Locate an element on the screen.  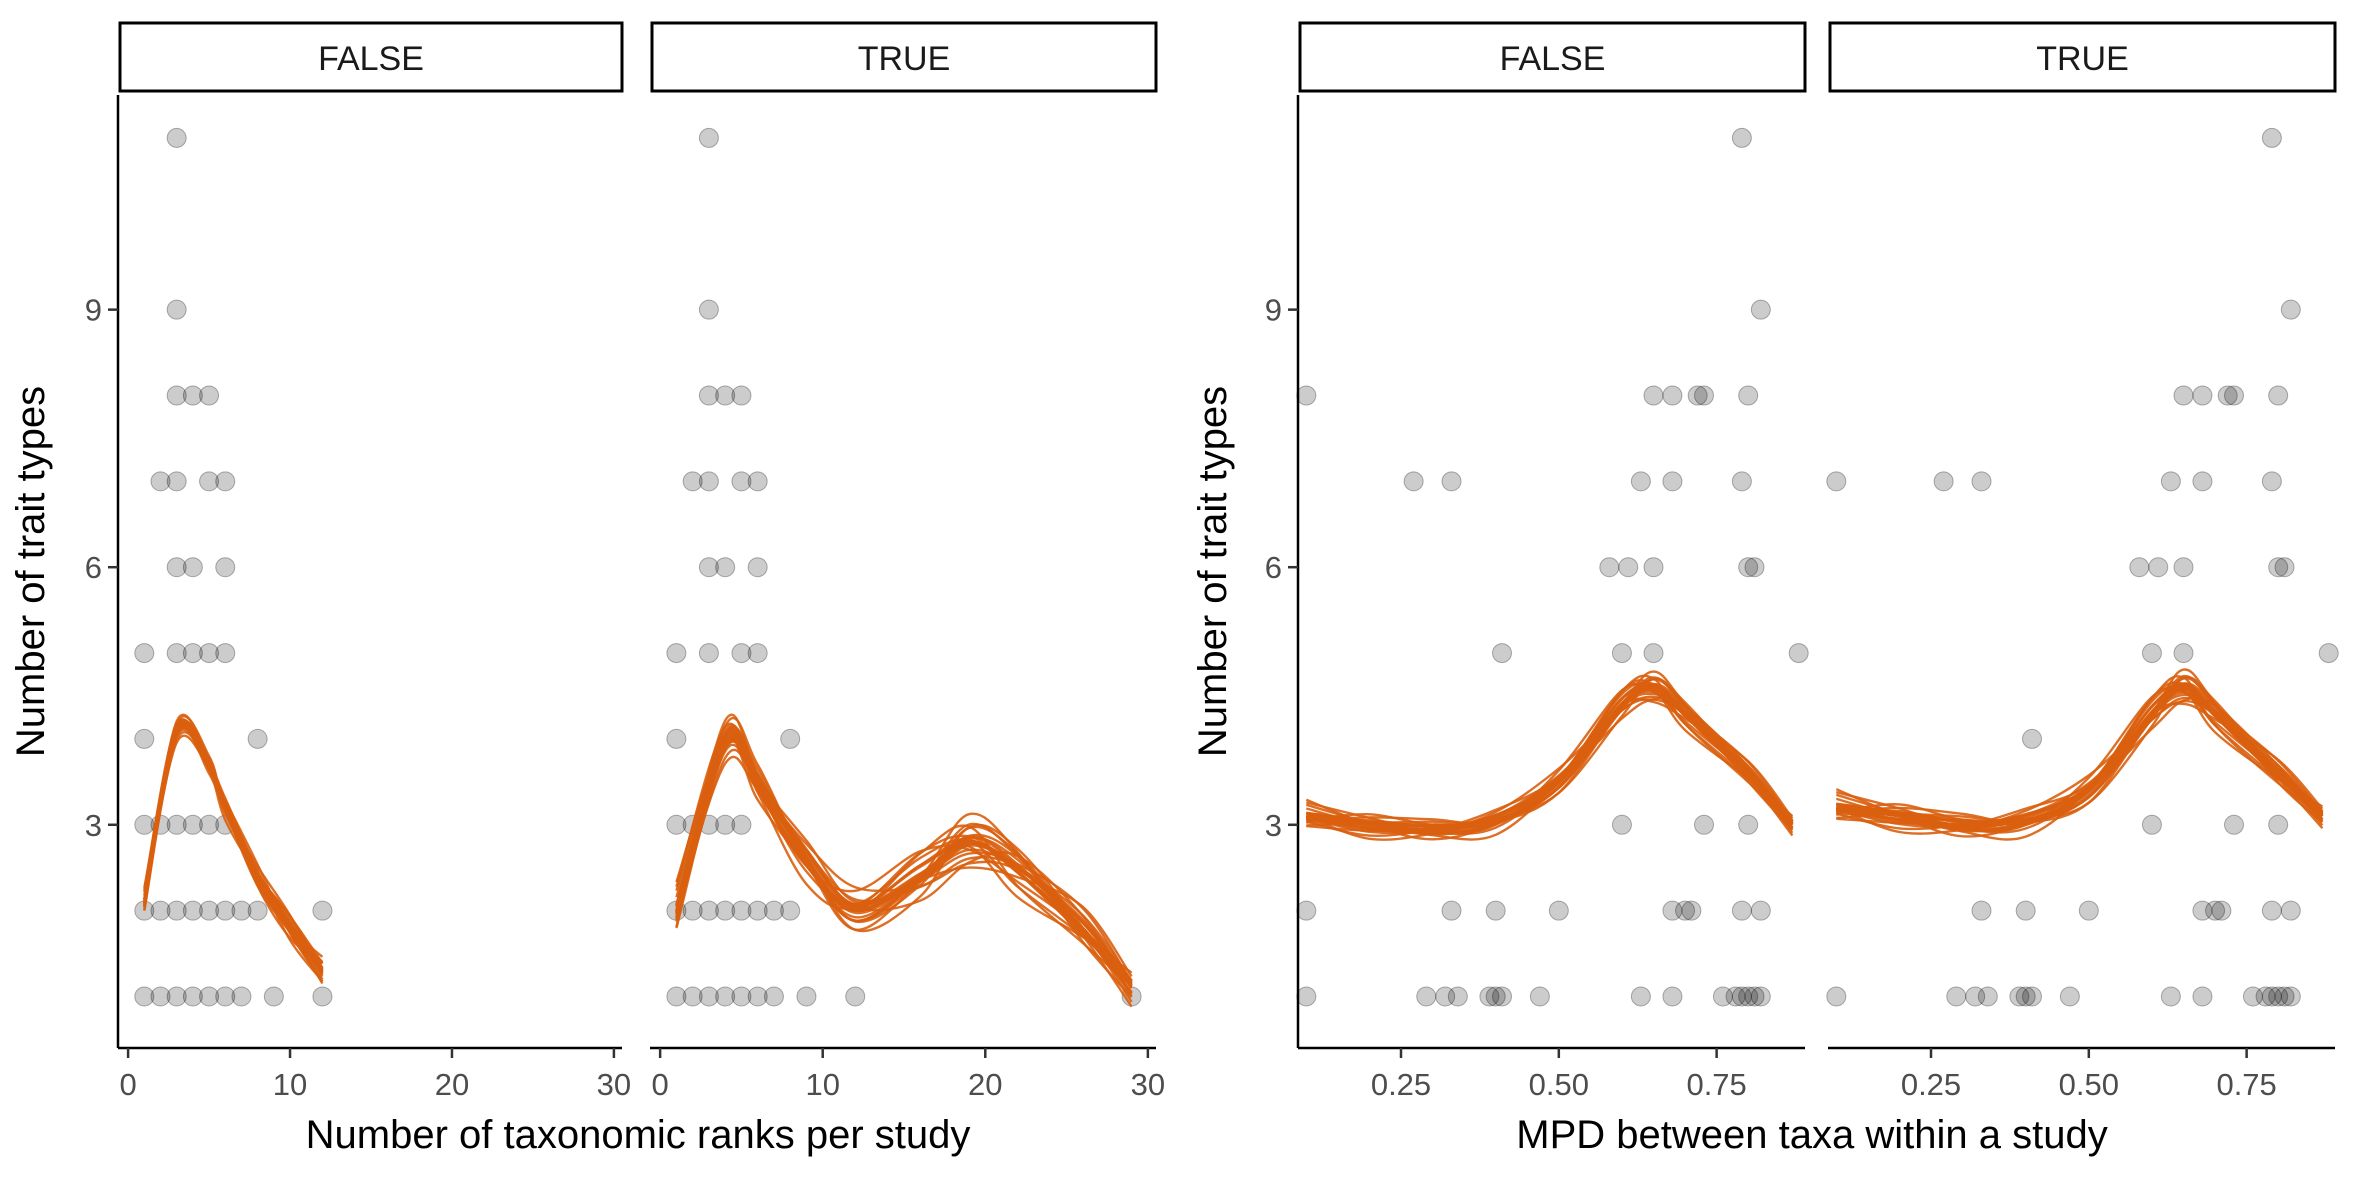
facet-strip-label: FALSE is located at coordinates (371, 59).